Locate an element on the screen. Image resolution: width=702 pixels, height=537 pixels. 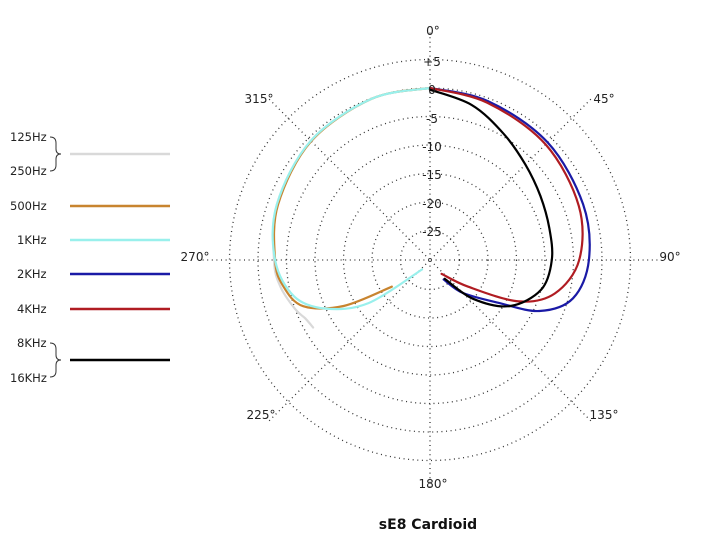
ring-labels: +5 0 -5 -10 -15 -20 -25 is located at coordinates (432, 147).